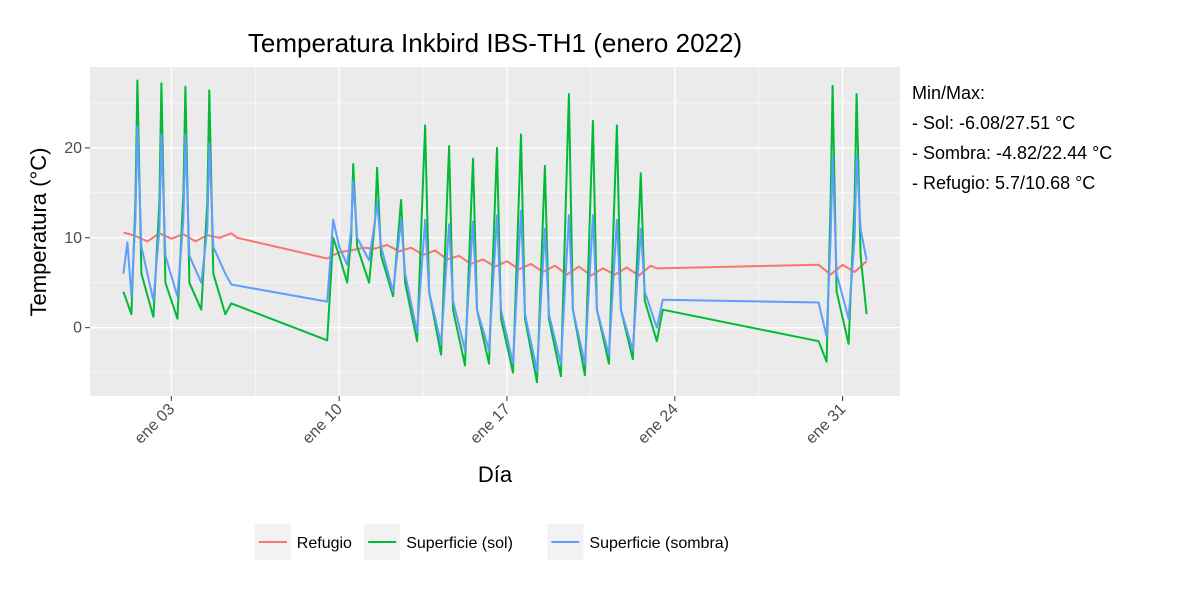 This screenshot has height=600, width=1200. I want to click on x-tick-label: ene 10, so click(322, 424).